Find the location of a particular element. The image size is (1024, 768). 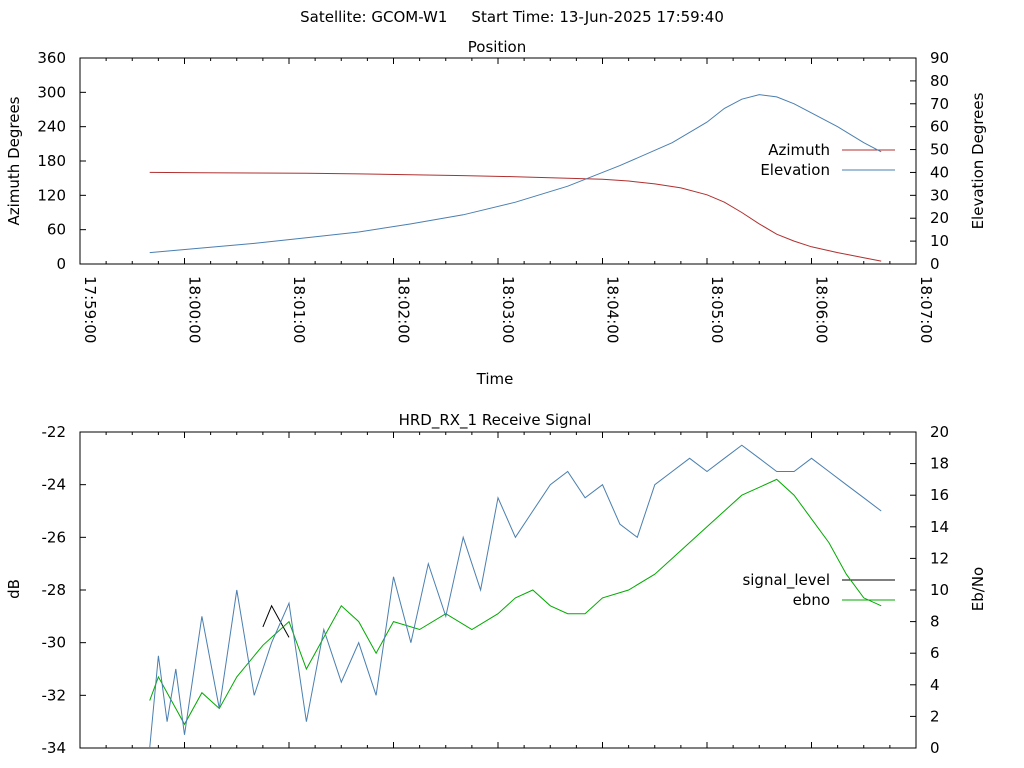

signal-y-axis-label: dB is located at coordinates (14, 589).